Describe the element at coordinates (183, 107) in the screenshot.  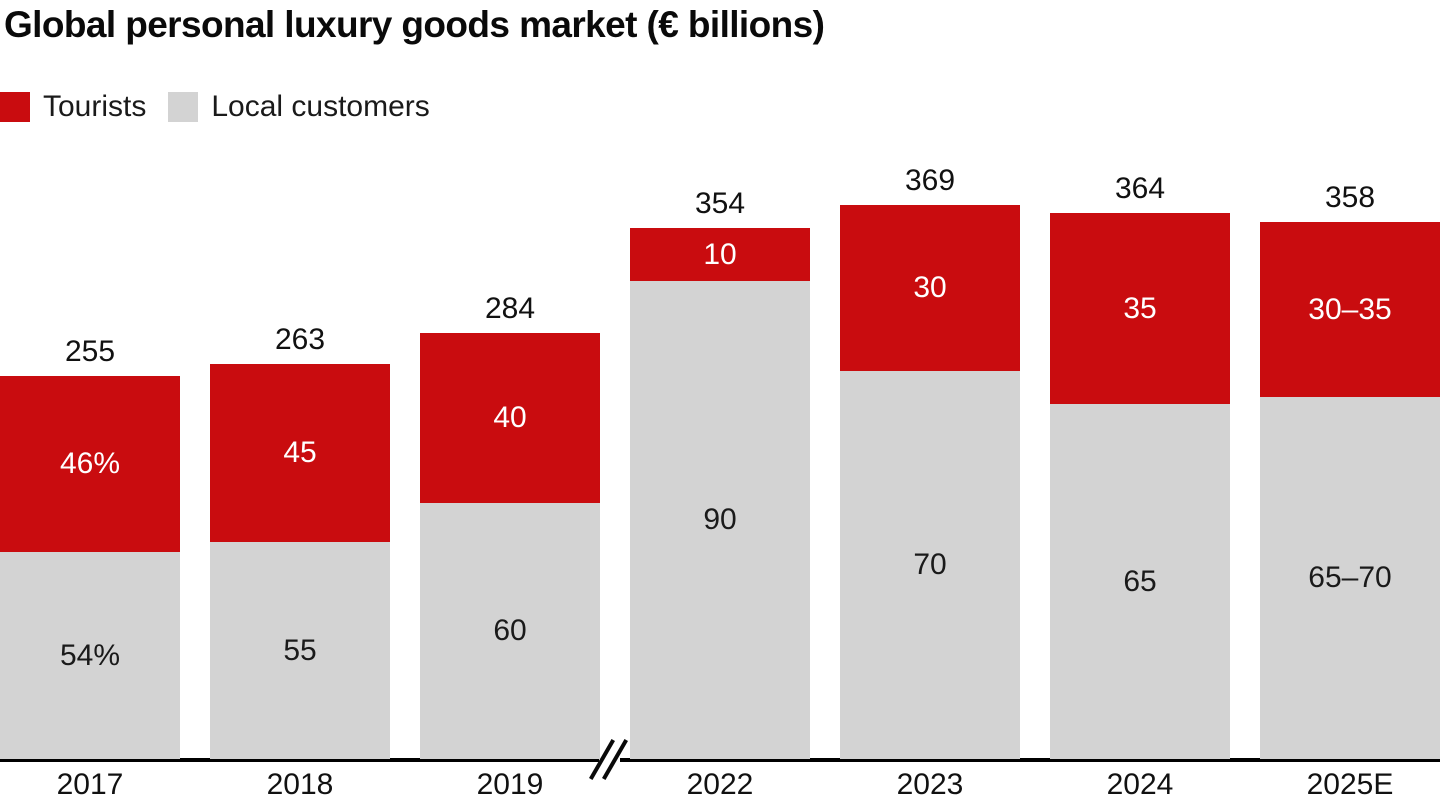
I see `local-customers-swatch-icon` at that location.